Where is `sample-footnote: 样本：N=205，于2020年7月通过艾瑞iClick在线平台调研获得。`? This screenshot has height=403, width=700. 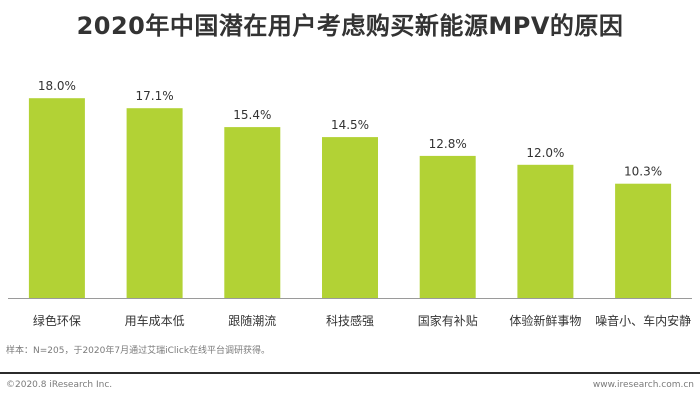
sample-footnote: 样本：N=205，于2020年7月通过艾瑞iClick在线平台调研获得。 is located at coordinates (138, 351).